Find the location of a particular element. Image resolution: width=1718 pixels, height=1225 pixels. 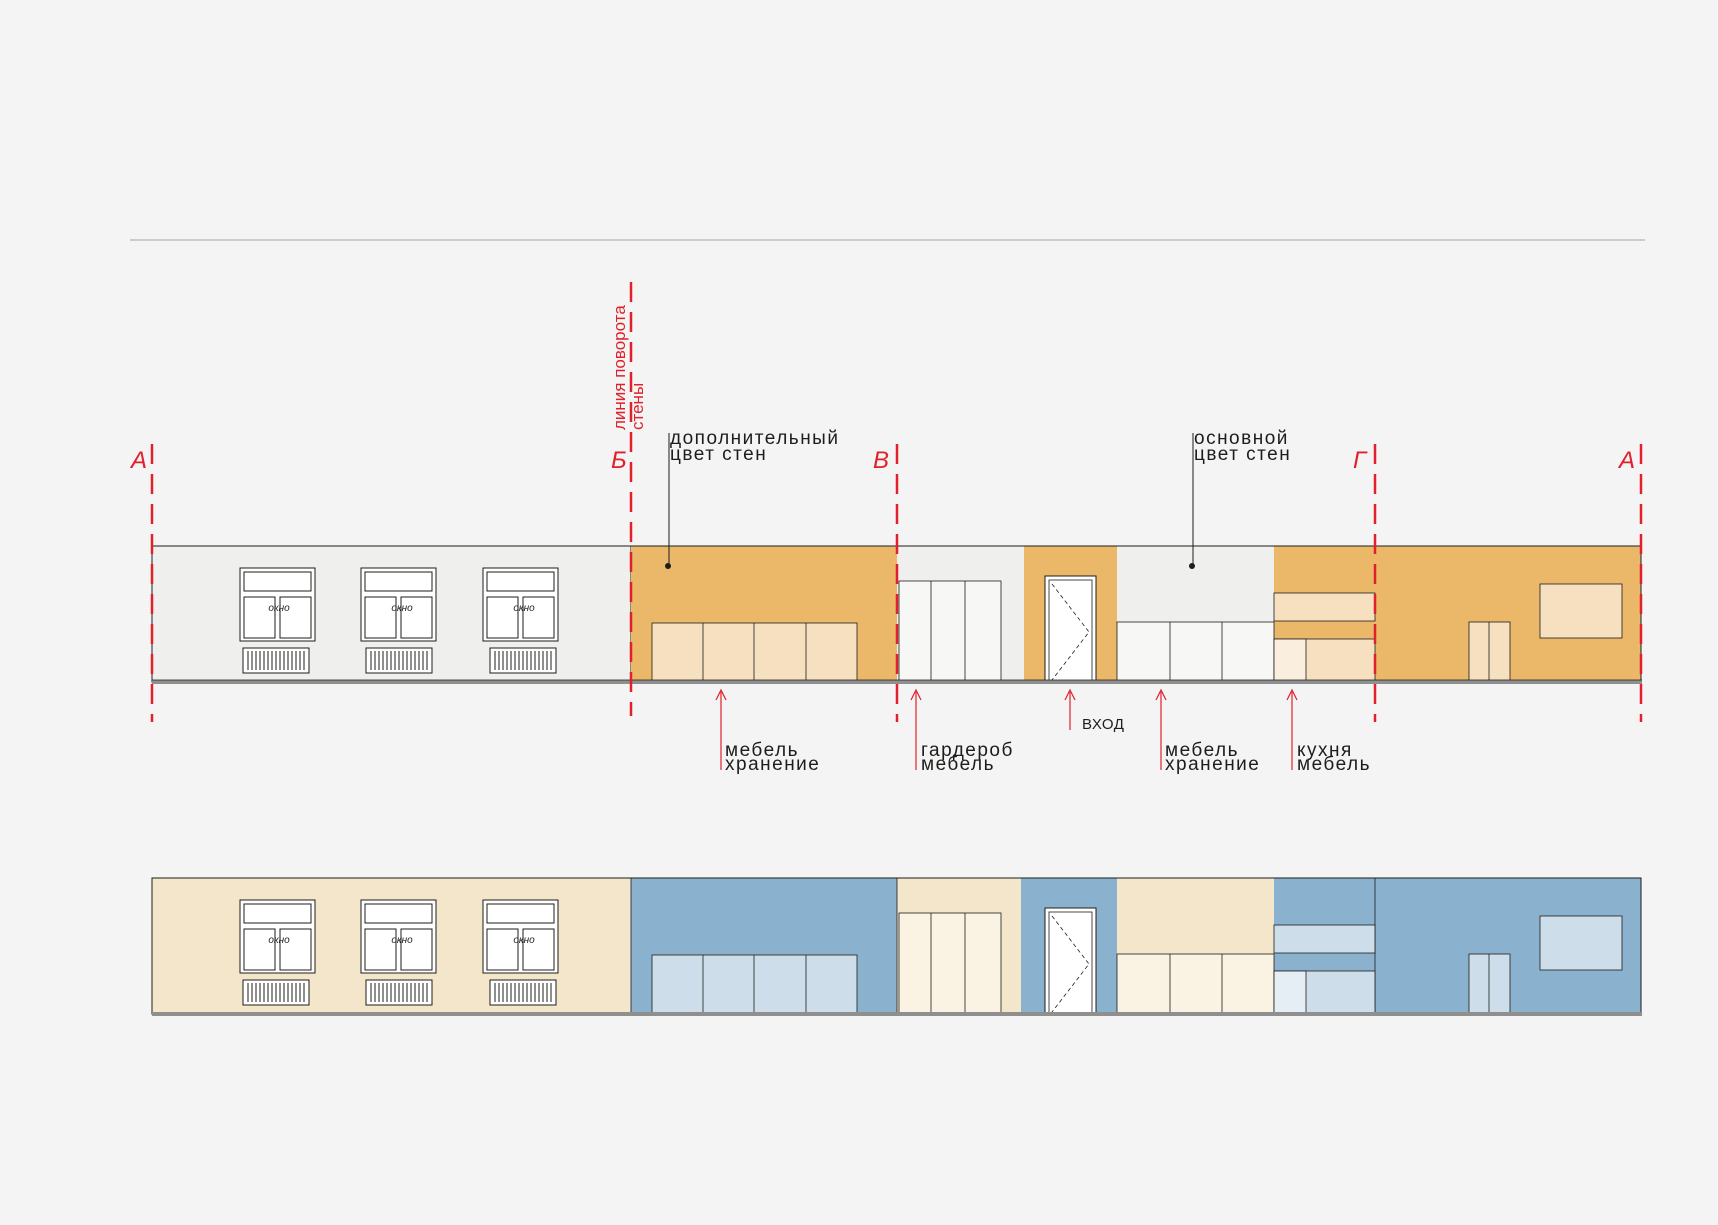

callout-accent-line-1: дополнительный is located at coordinates (754, 438).